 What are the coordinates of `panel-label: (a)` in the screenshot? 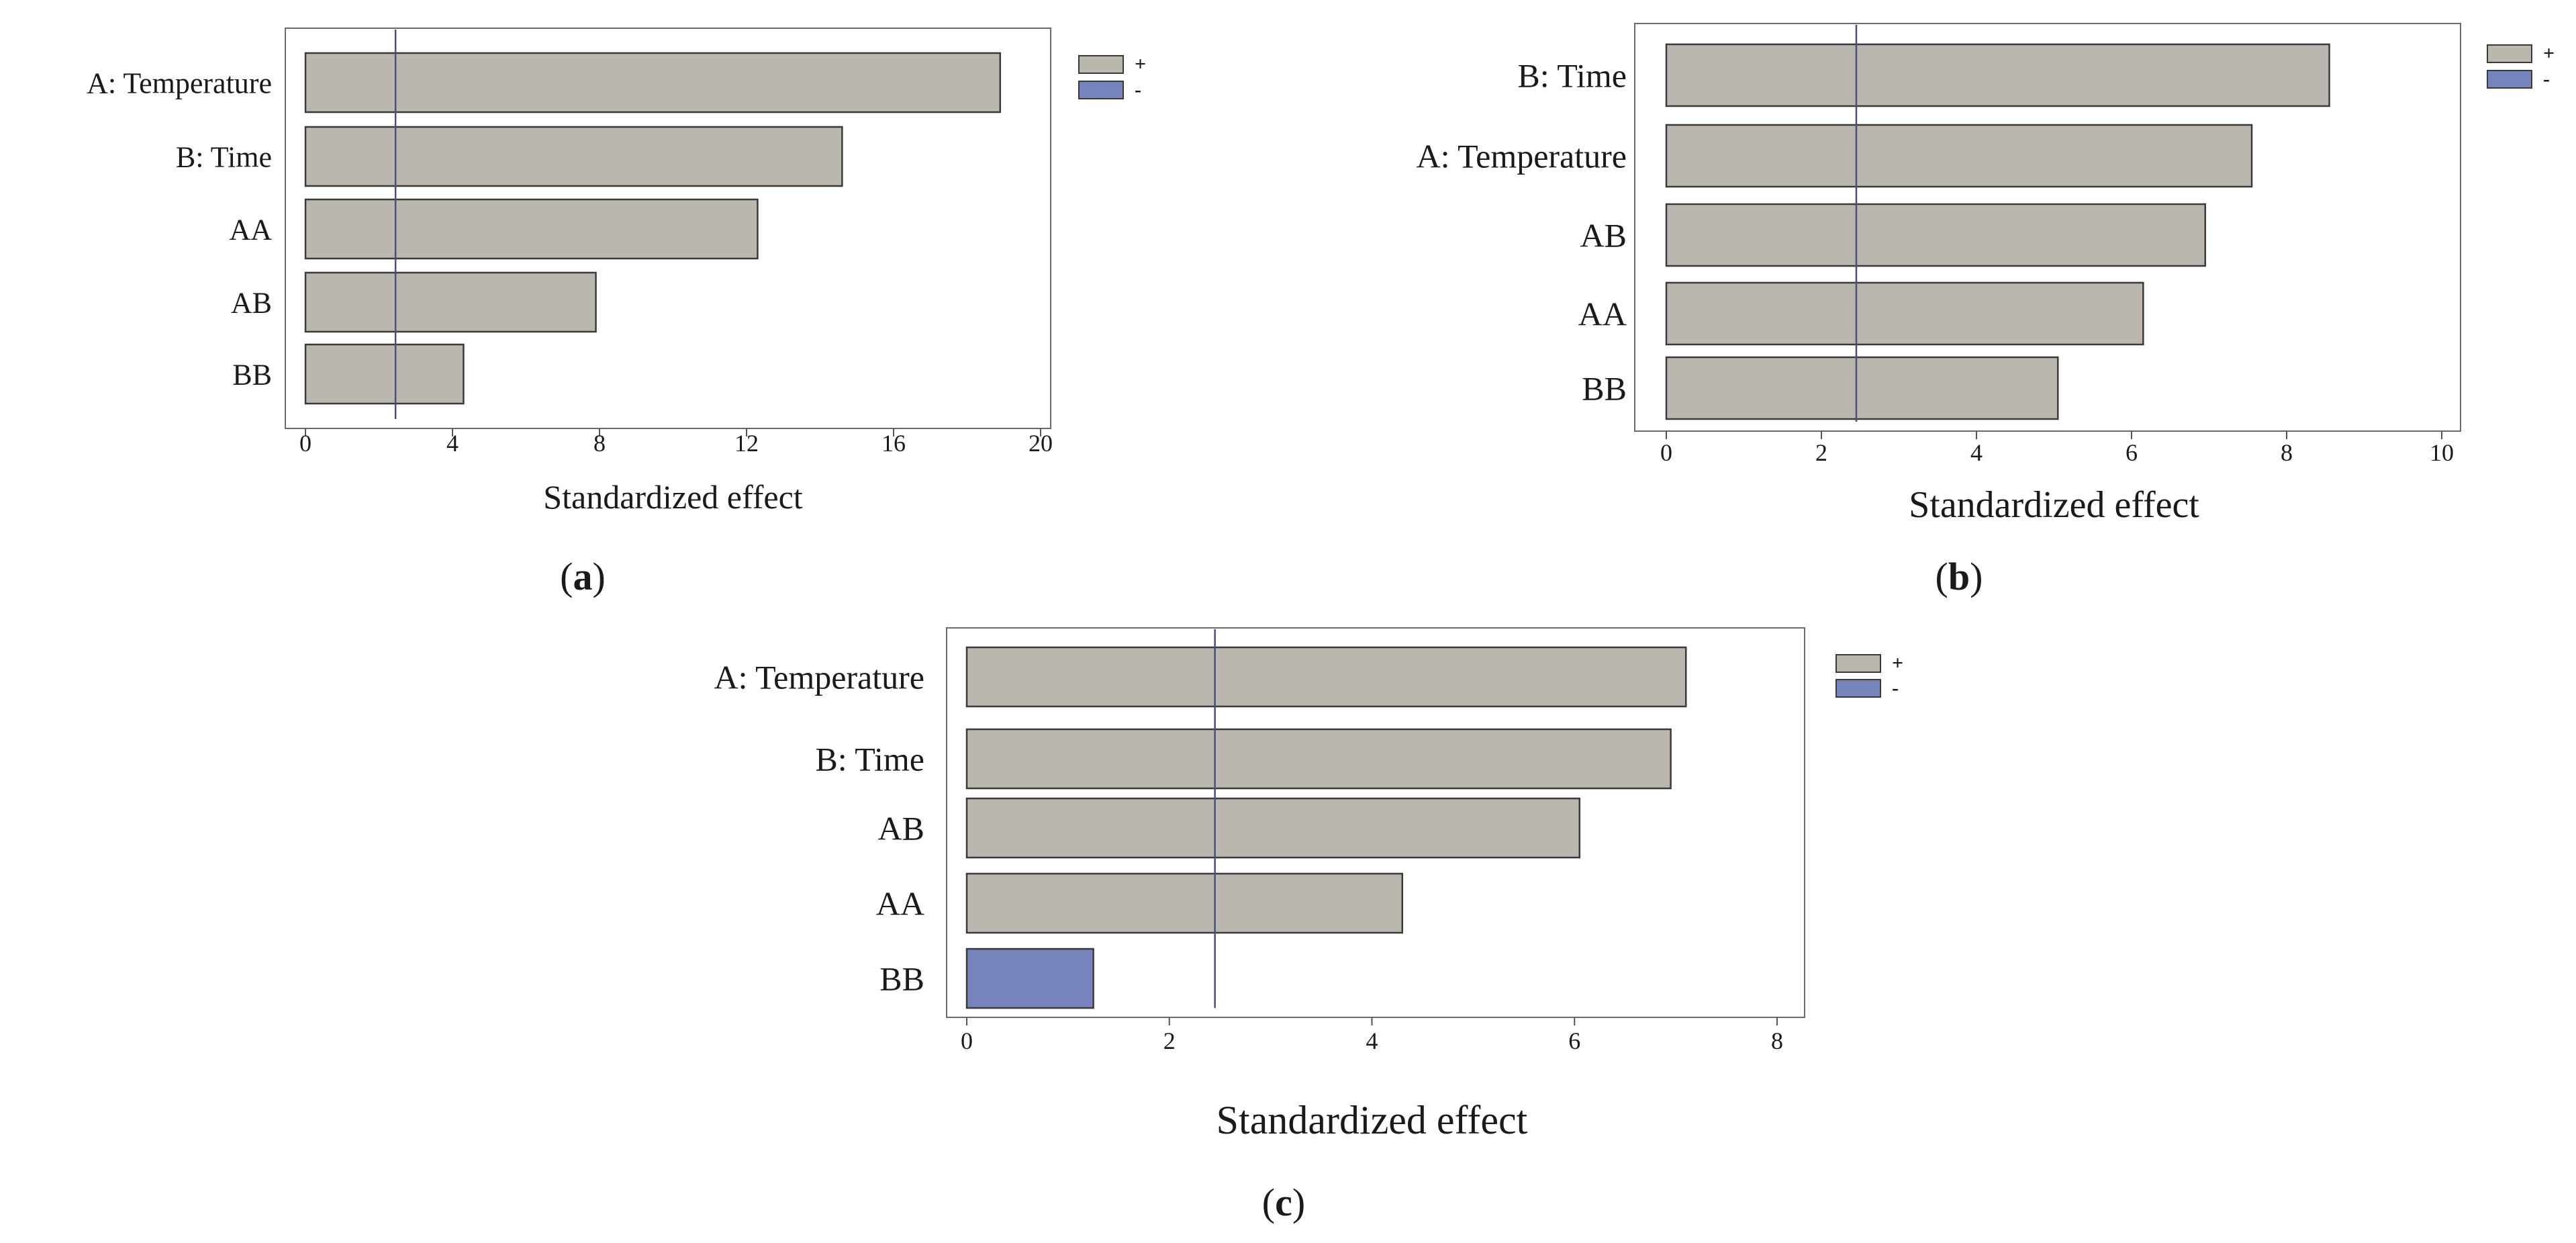 It's located at (583, 577).